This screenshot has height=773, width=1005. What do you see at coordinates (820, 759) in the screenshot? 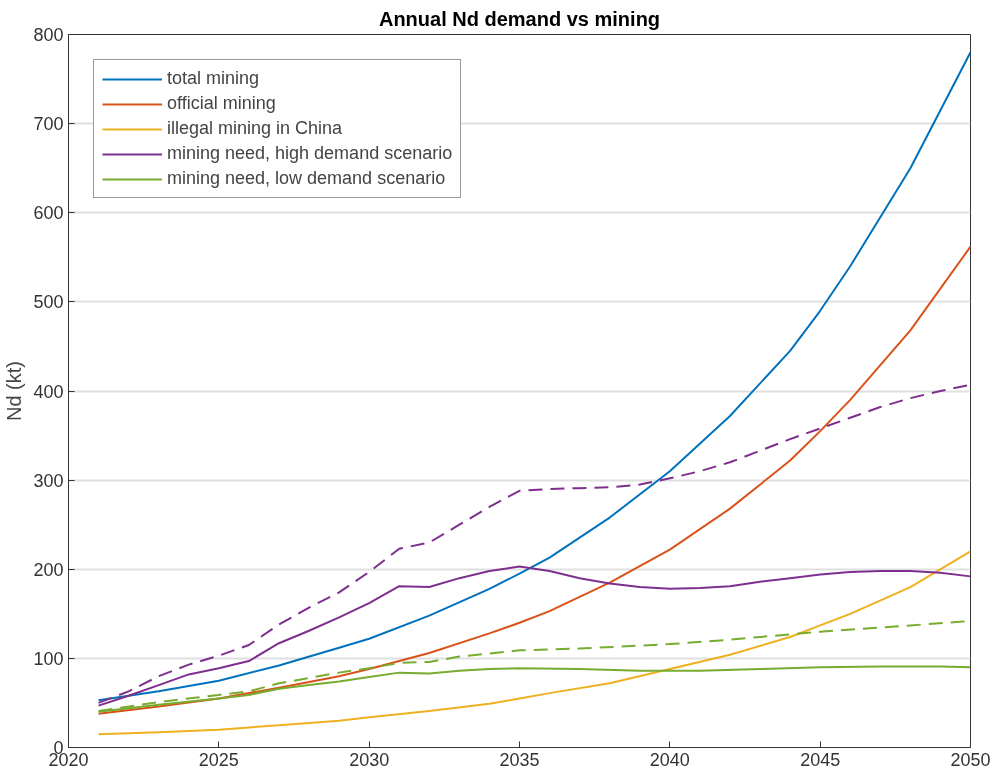
I see `x-tick-label: 2045` at bounding box center [820, 759].